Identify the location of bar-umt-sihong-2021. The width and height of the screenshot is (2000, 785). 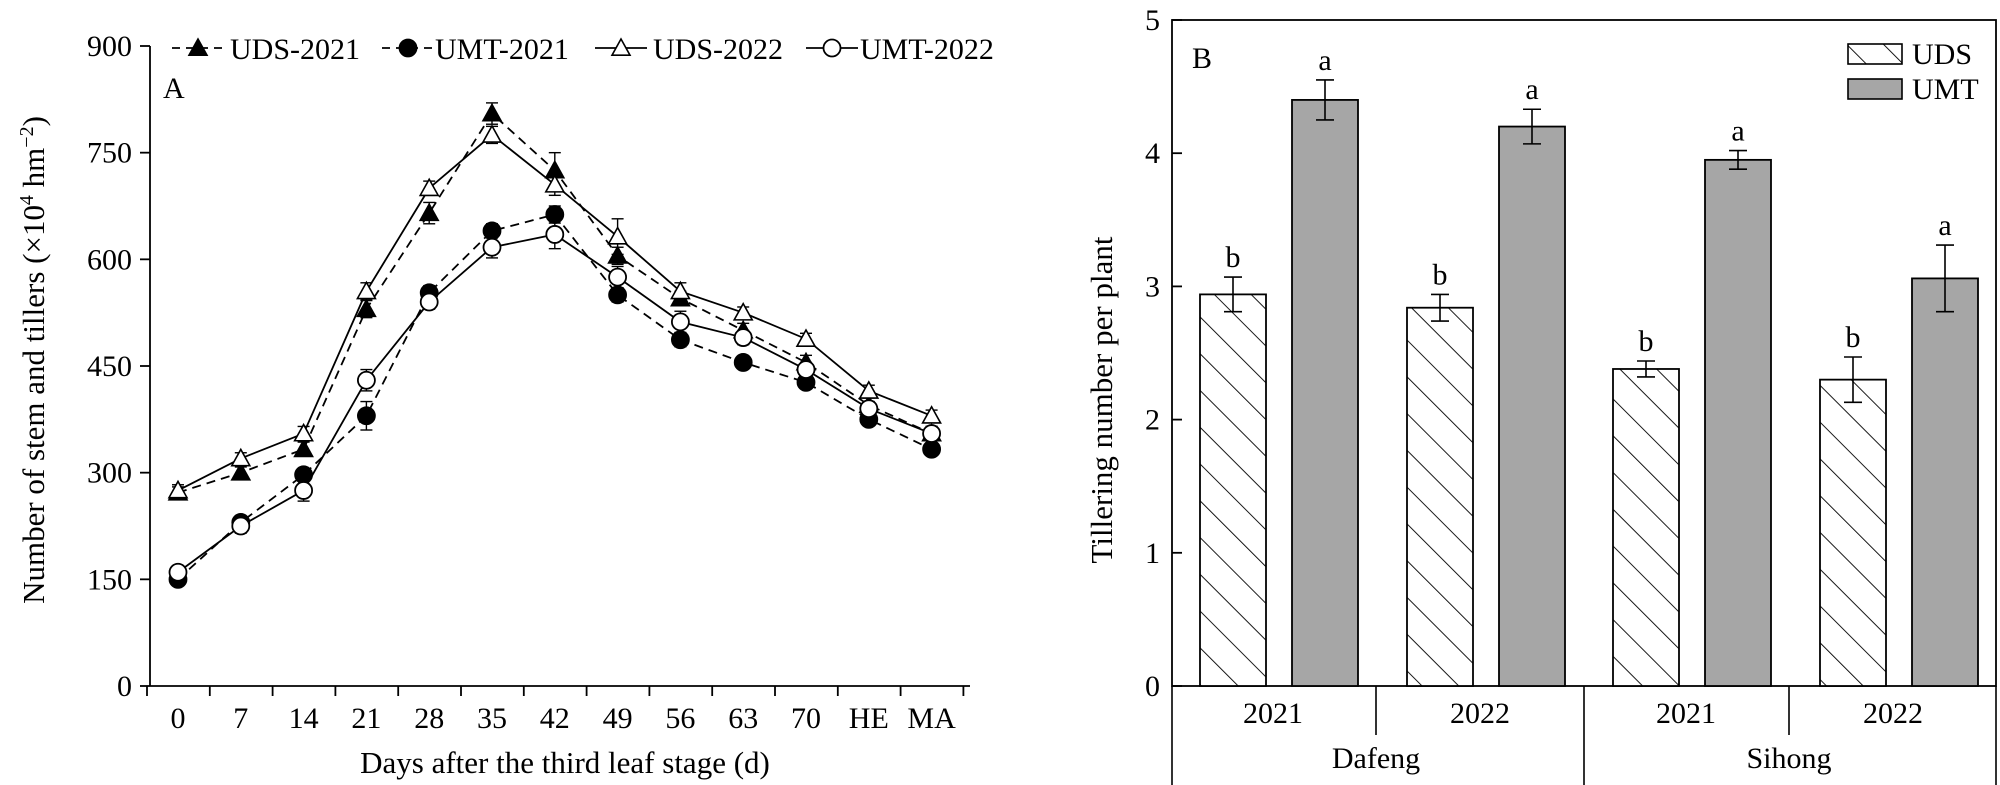
(1738, 422).